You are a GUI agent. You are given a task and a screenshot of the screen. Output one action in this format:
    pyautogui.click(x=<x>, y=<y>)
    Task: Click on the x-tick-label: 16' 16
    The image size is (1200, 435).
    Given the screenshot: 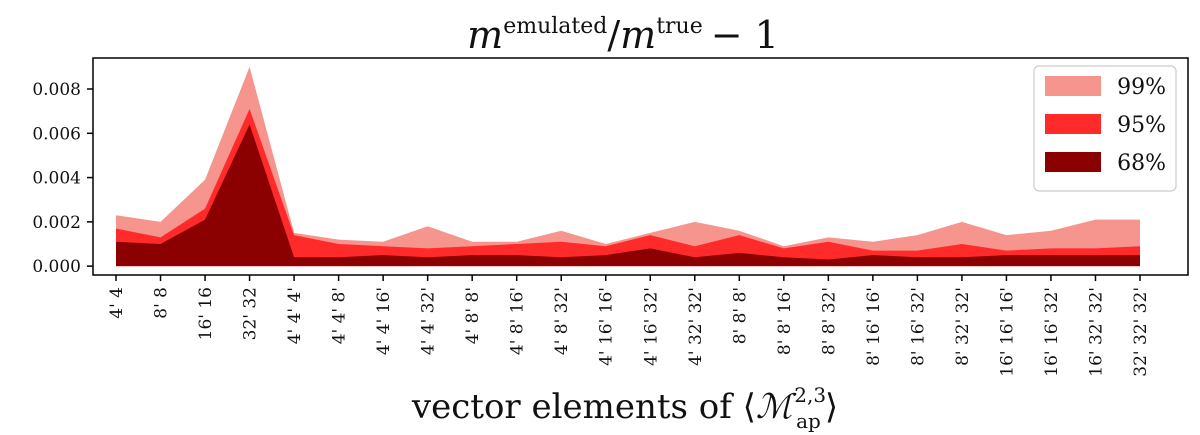 What is the action you would take?
    pyautogui.click(x=206, y=313)
    